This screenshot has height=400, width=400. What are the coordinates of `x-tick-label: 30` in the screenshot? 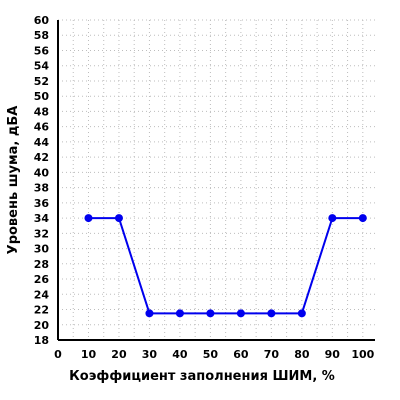 It's located at (150, 354).